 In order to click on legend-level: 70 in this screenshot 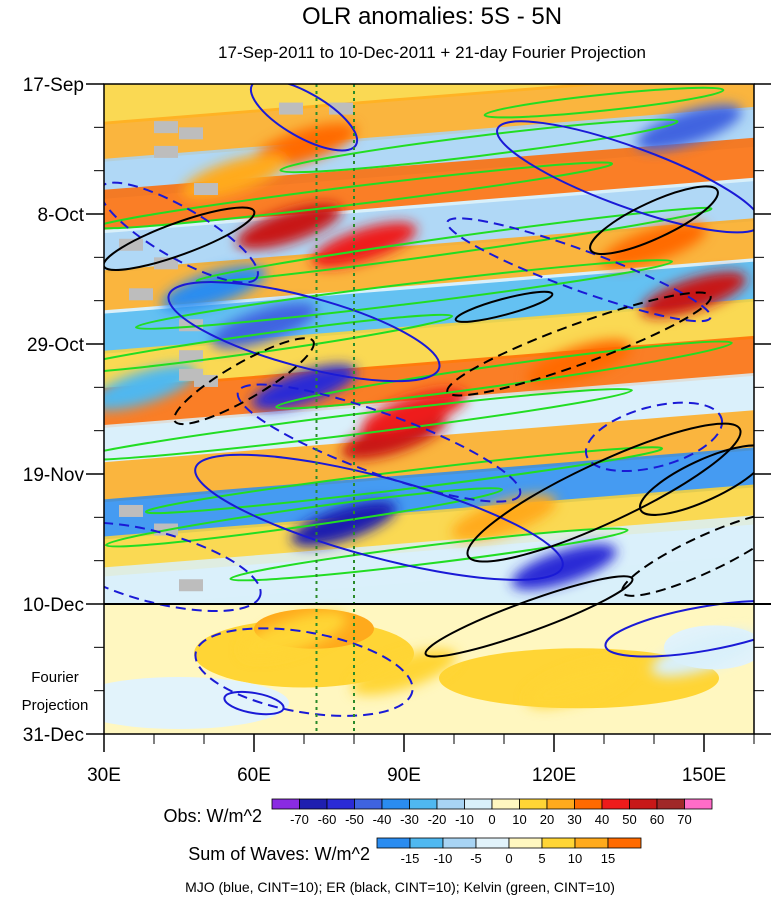, I will do `click(684, 819)`.